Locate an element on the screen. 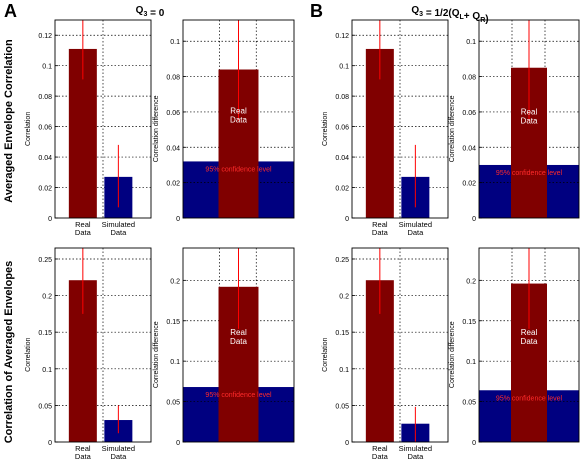  panel-letter-b: B is located at coordinates (316, 11).